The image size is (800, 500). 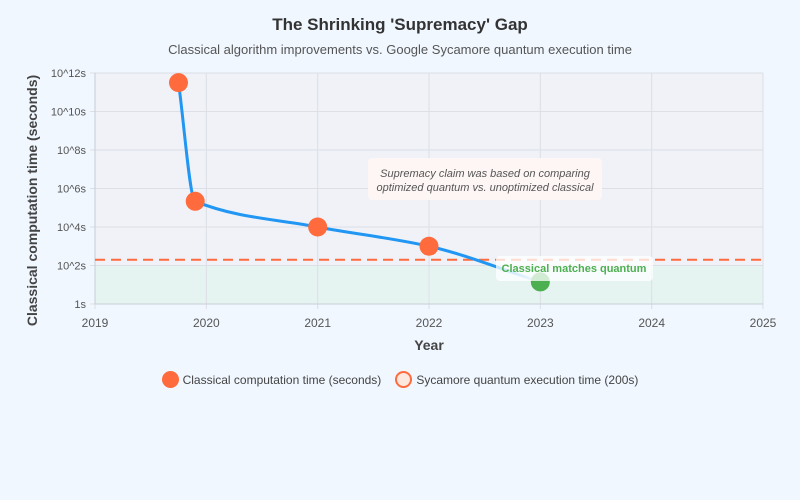 What do you see at coordinates (400, 24) in the screenshot?
I see `chart-title: The Shrinking 'Supremacy' Gap` at bounding box center [400, 24].